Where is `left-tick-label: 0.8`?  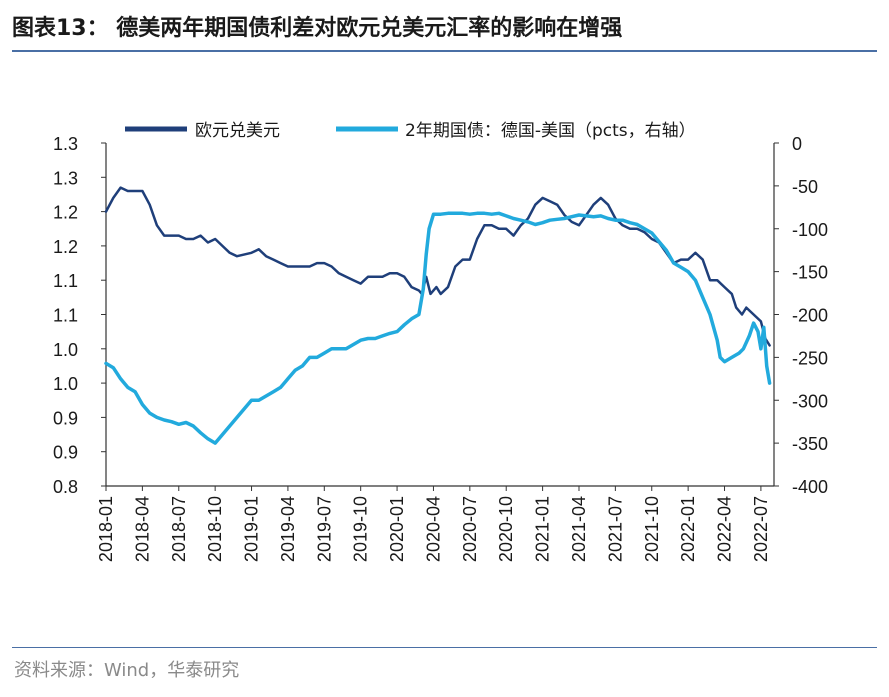 left-tick-label: 0.8 is located at coordinates (65, 487).